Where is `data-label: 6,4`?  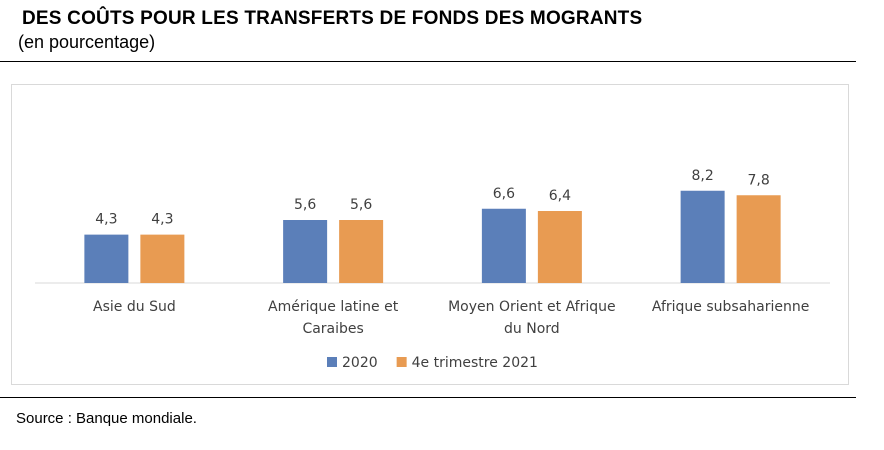 data-label: 6,4 is located at coordinates (560, 196).